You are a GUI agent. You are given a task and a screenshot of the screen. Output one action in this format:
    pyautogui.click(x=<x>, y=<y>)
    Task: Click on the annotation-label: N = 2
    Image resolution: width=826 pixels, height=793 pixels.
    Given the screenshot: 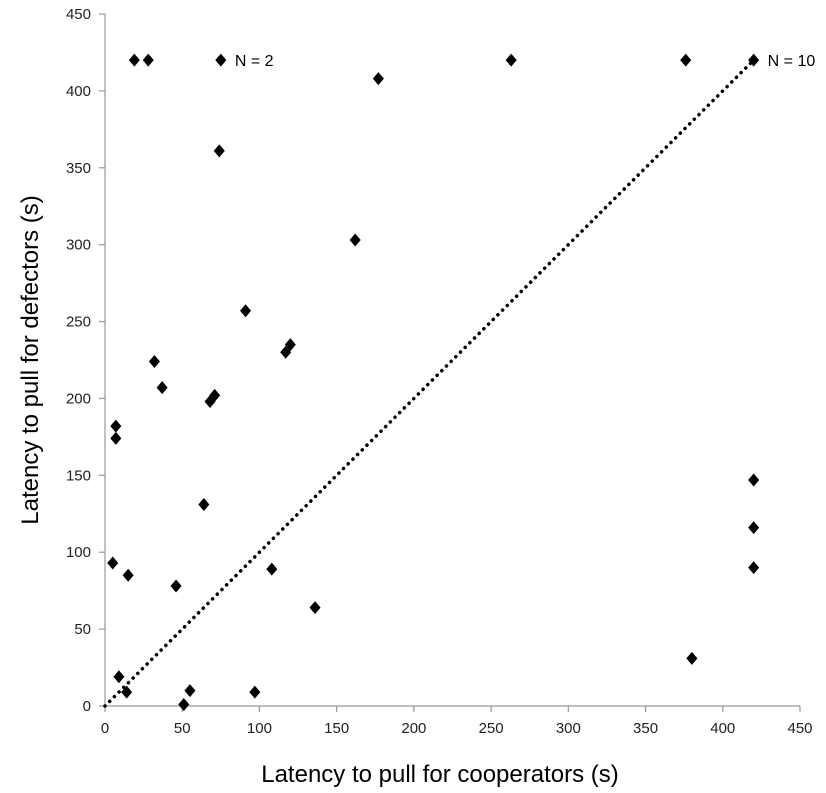 What is the action you would take?
    pyautogui.click(x=254, y=61)
    